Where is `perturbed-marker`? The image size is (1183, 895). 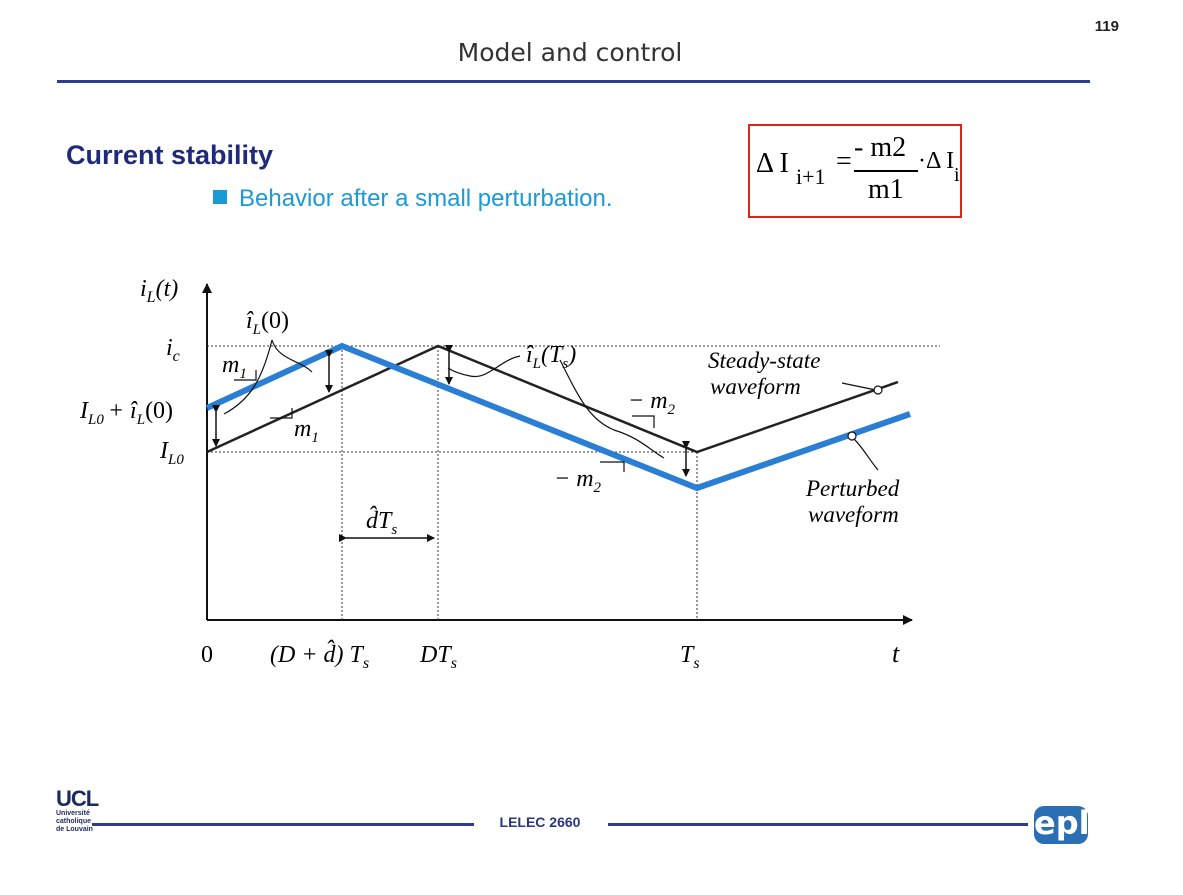 perturbed-marker is located at coordinates (852, 436).